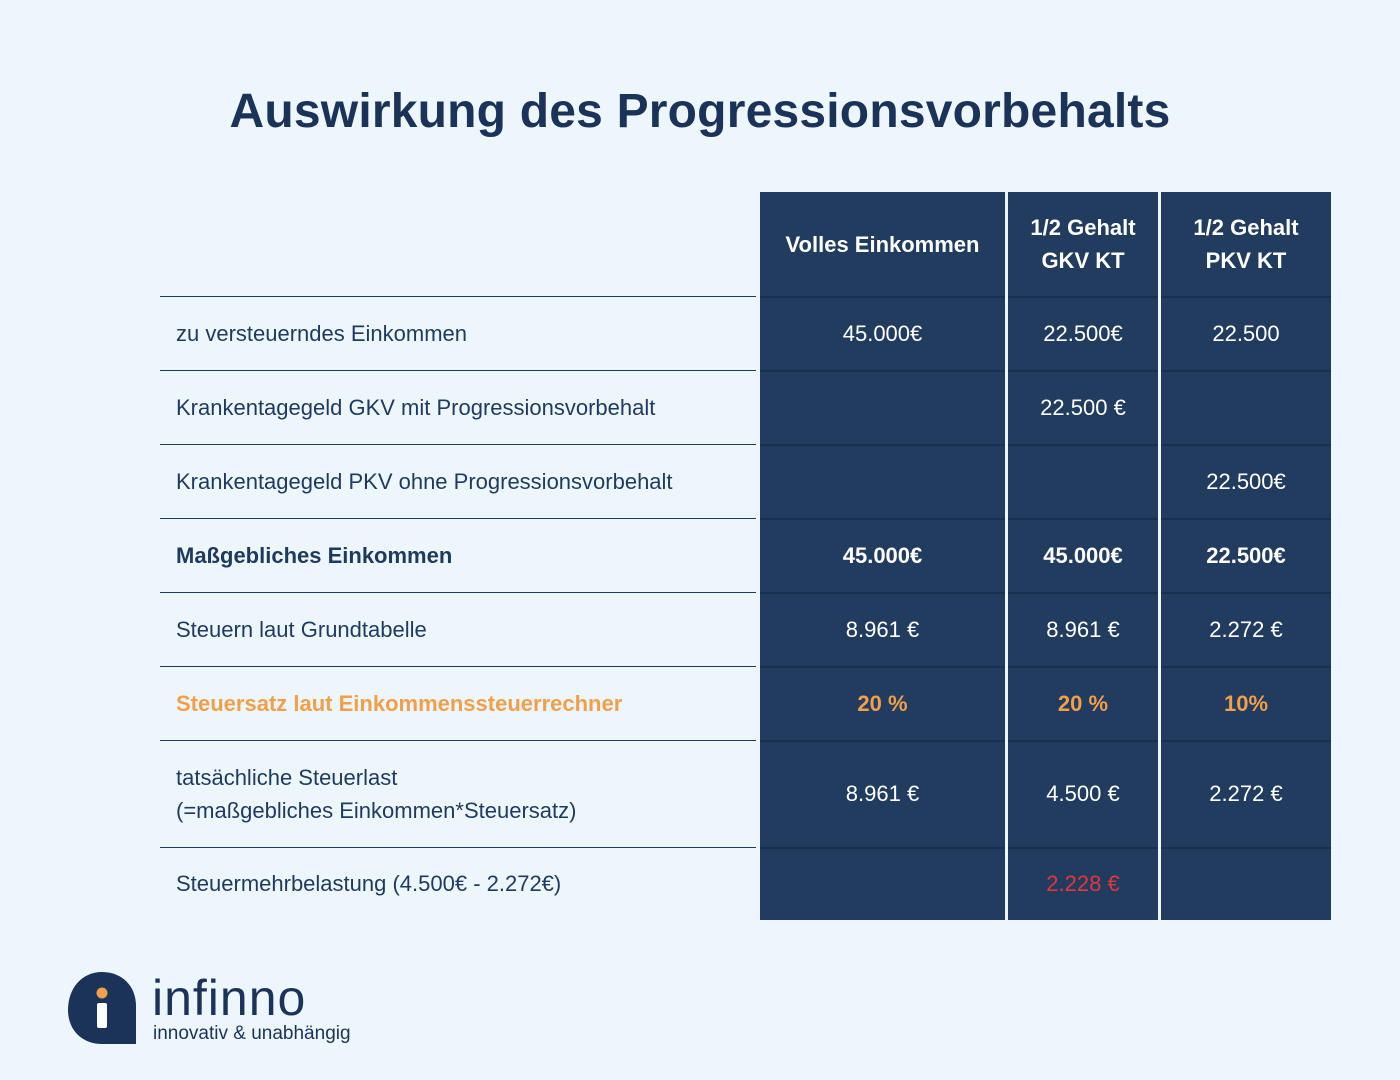  What do you see at coordinates (700, 111) in the screenshot?
I see `page-title: Auswirkung des Progressionsvorbehalts` at bounding box center [700, 111].